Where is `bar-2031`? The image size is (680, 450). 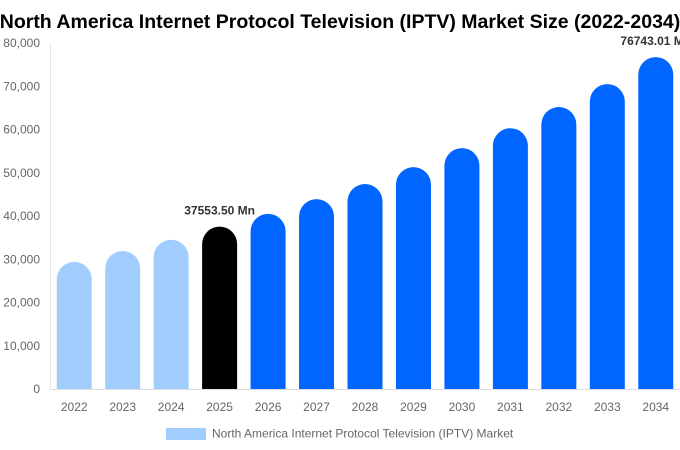 bar-2031 is located at coordinates (510, 258).